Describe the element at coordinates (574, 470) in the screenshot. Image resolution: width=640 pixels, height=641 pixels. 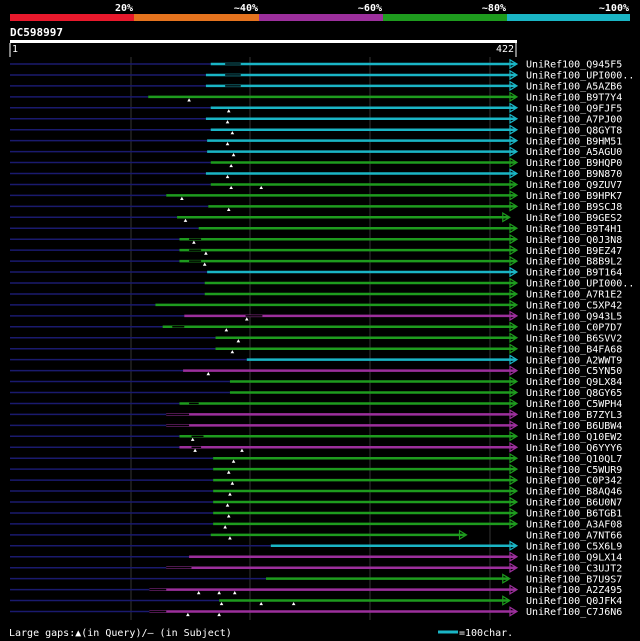
I see `hit-label: UniRef100_C5WUR9` at that location.